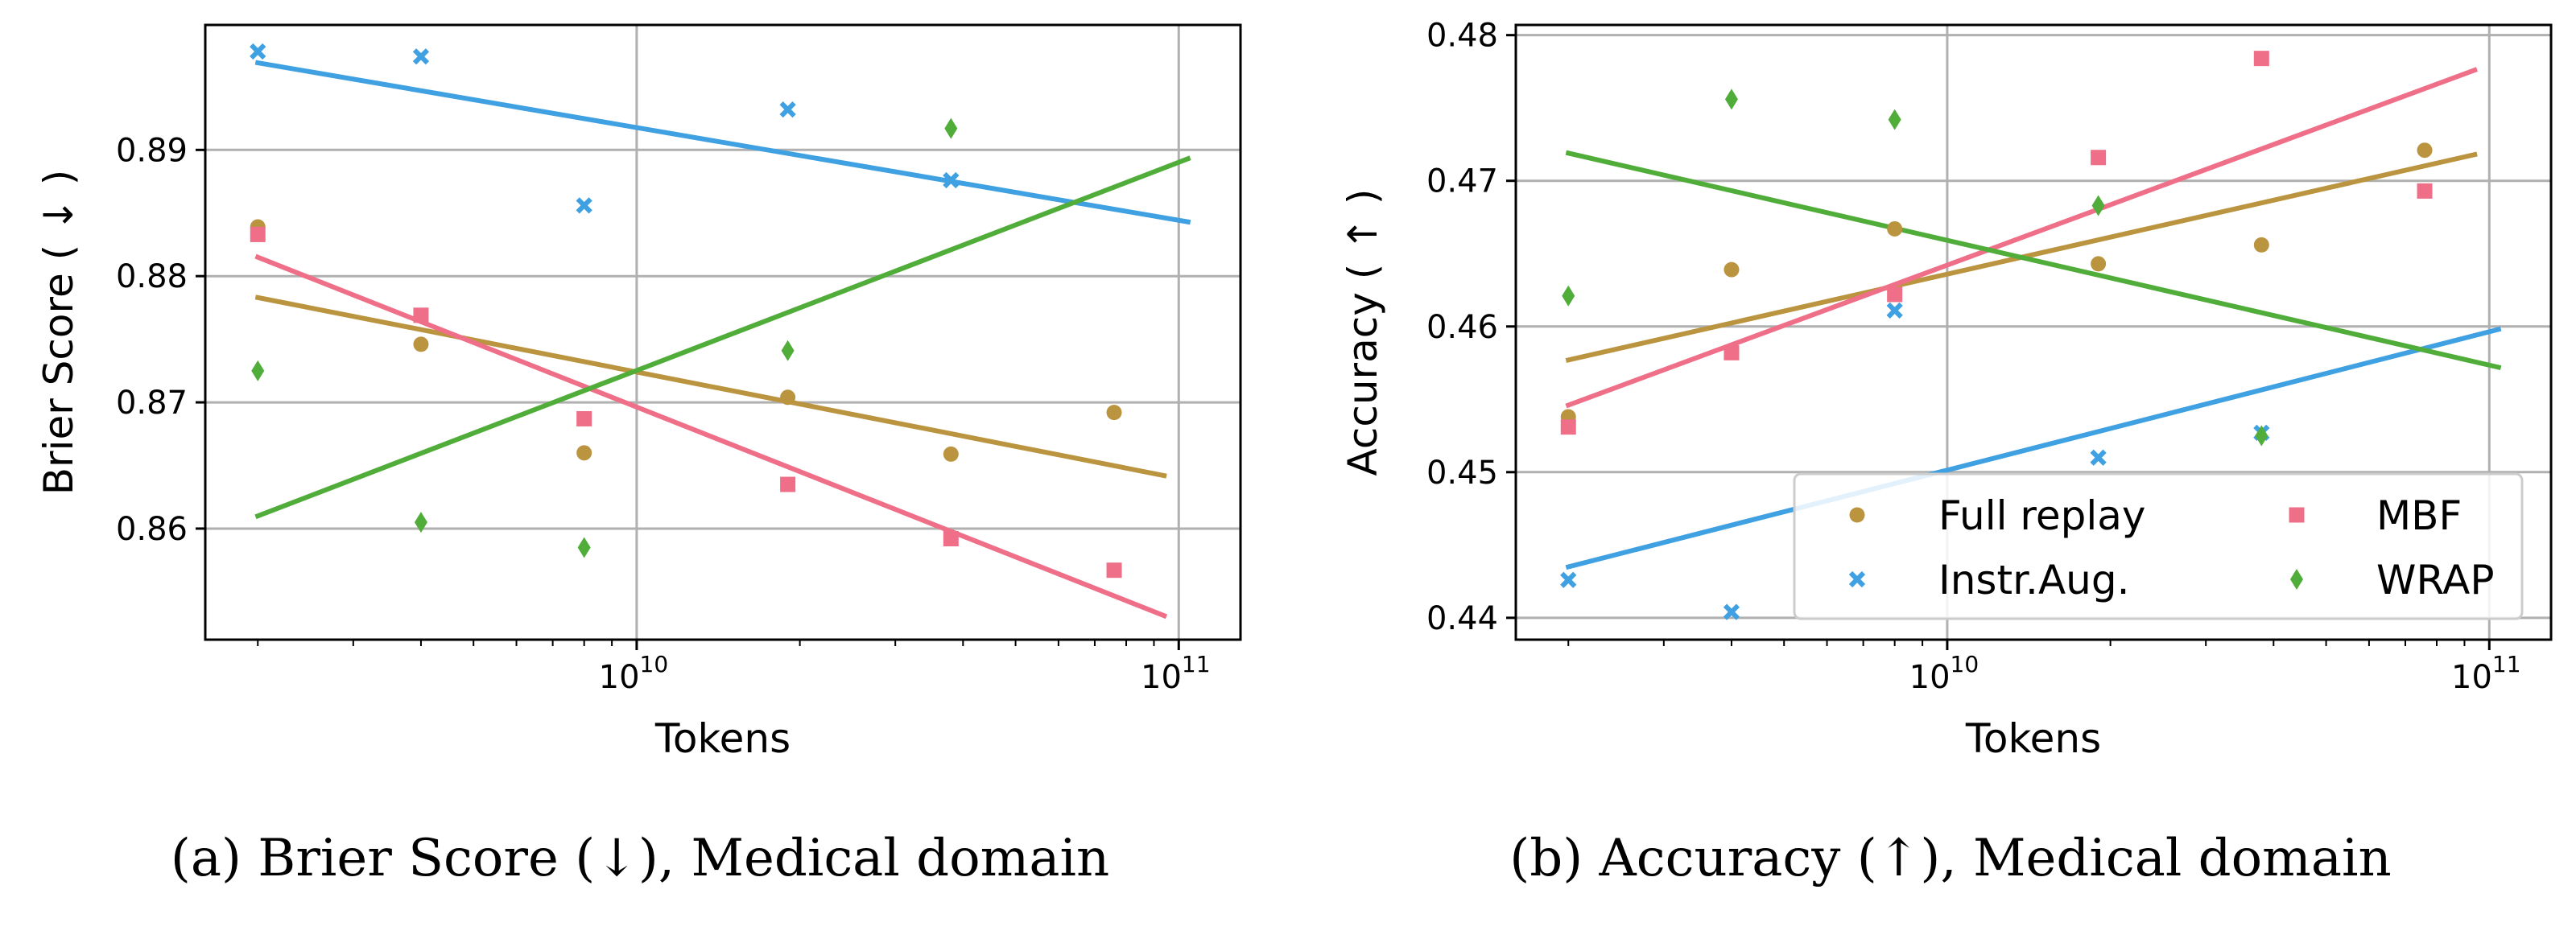 The height and width of the screenshot is (943, 2576). I want to click on y-axis-label: Brier Score ( ↓ ), so click(58, 333).